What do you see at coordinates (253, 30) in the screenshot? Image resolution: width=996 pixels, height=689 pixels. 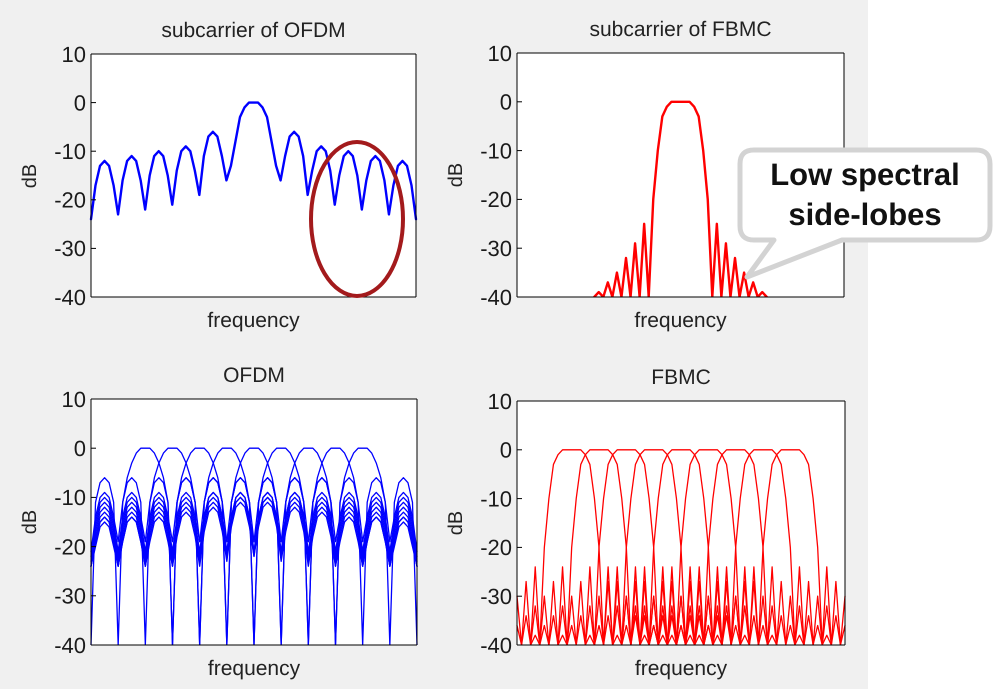 I see `chart-title: subcarrier of OFDM` at bounding box center [253, 30].